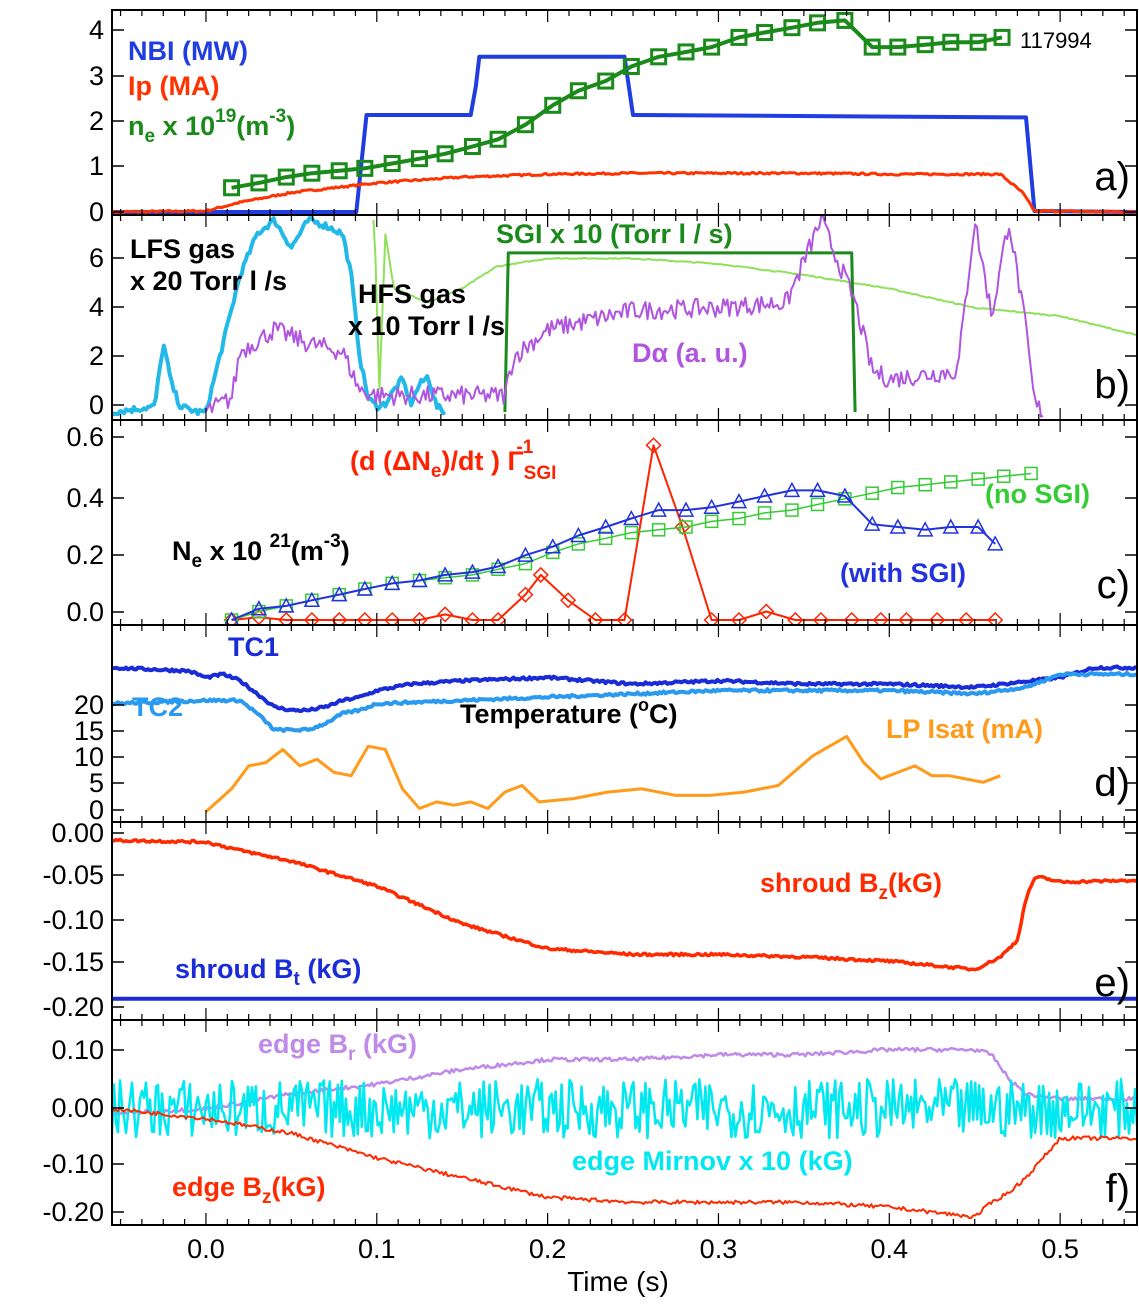 Image resolution: width=1139 pixels, height=1304 pixels. Describe the element at coordinates (903, 573) in the screenshot. I see `with-sgi-label: (with SGI)` at that location.